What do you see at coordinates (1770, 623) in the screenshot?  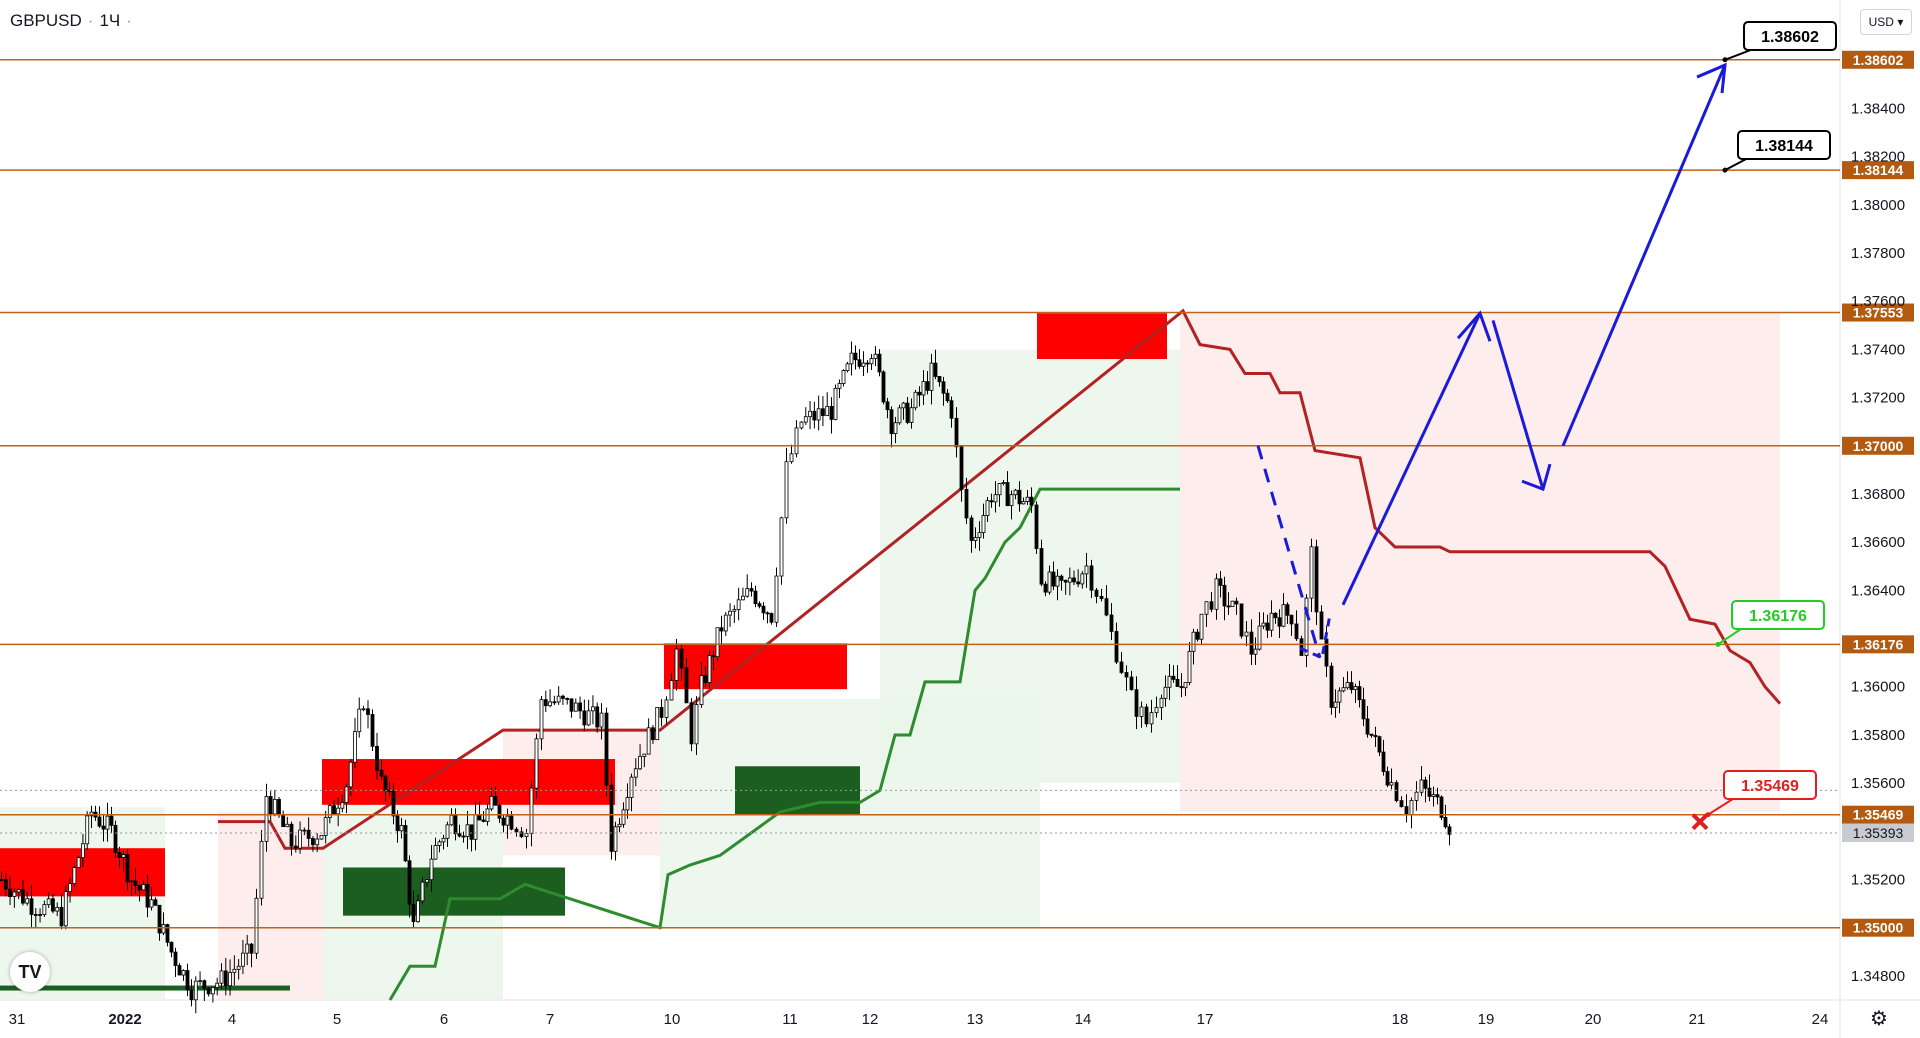 I see `price-callout-2: 1.36176` at bounding box center [1770, 623].